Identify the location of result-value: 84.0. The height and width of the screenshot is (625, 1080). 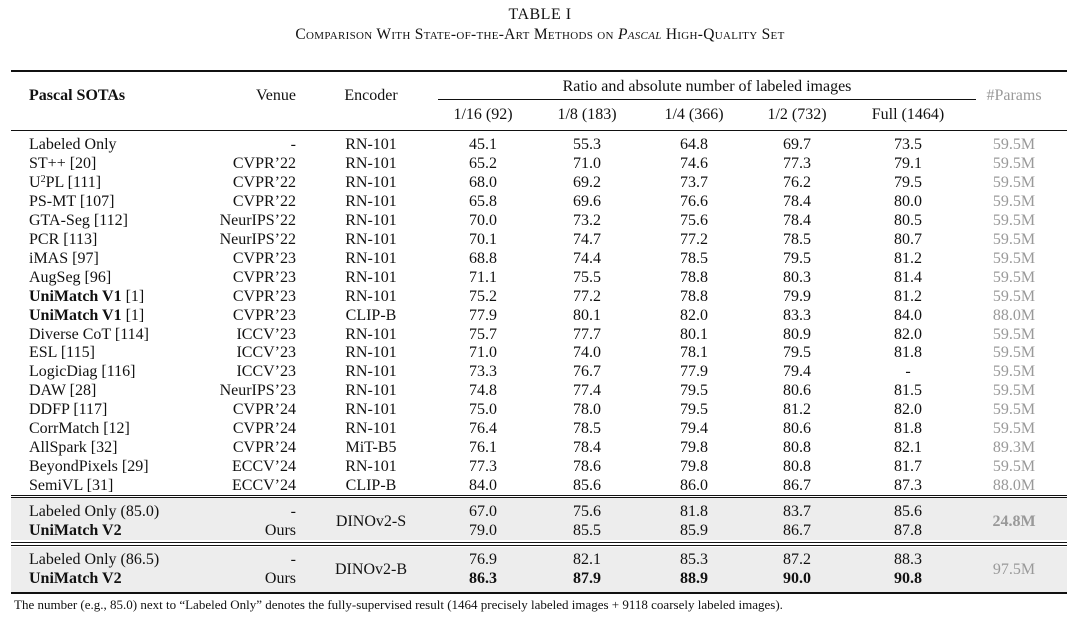
(908, 315).